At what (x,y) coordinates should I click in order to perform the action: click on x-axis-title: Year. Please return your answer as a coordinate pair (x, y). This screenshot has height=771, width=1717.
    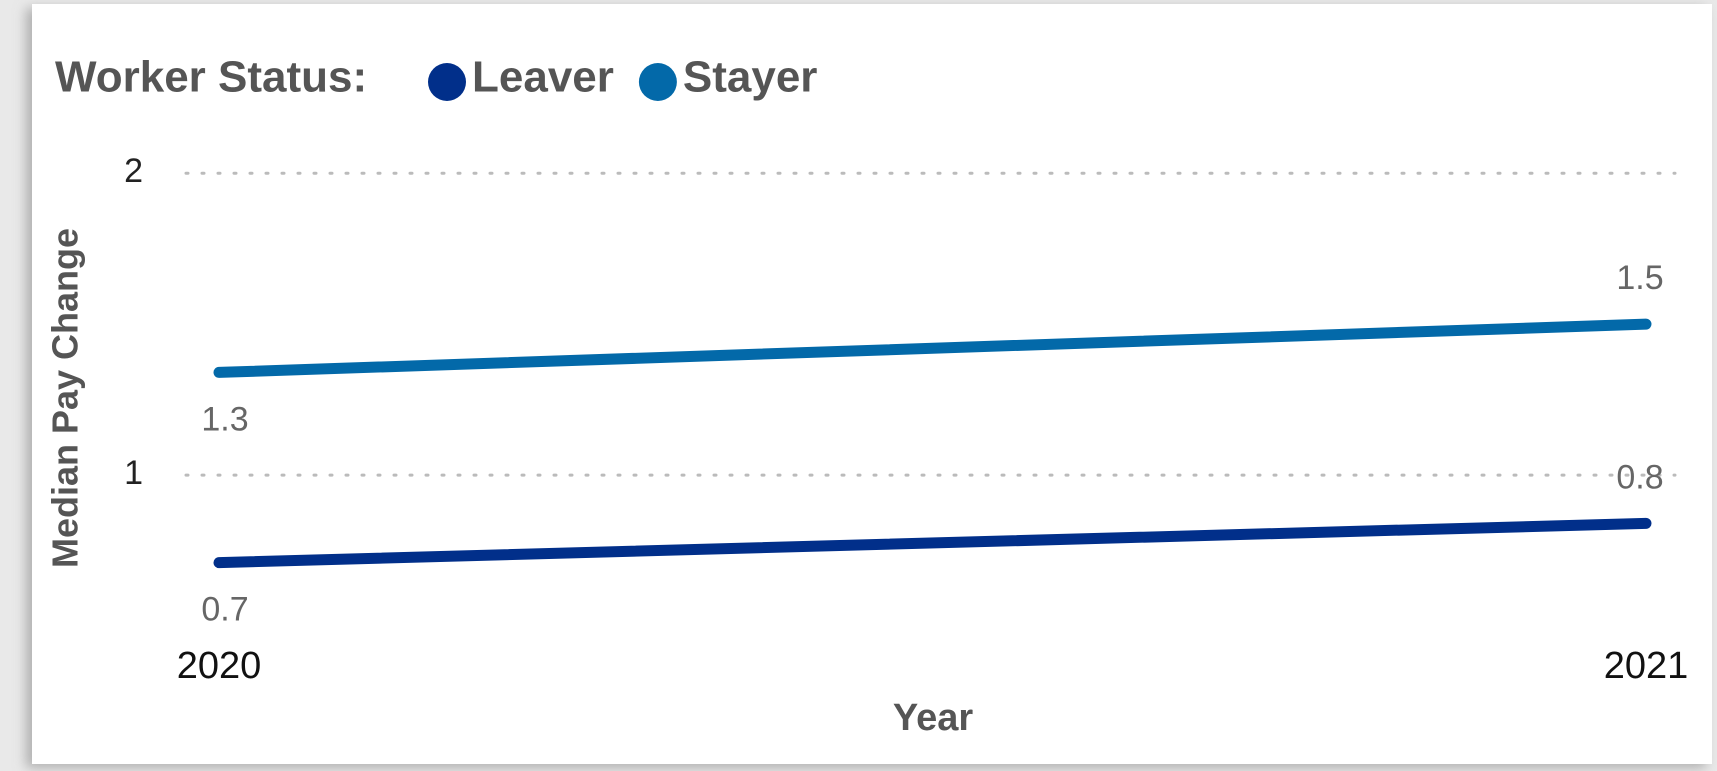
    Looking at the image, I should click on (933, 718).